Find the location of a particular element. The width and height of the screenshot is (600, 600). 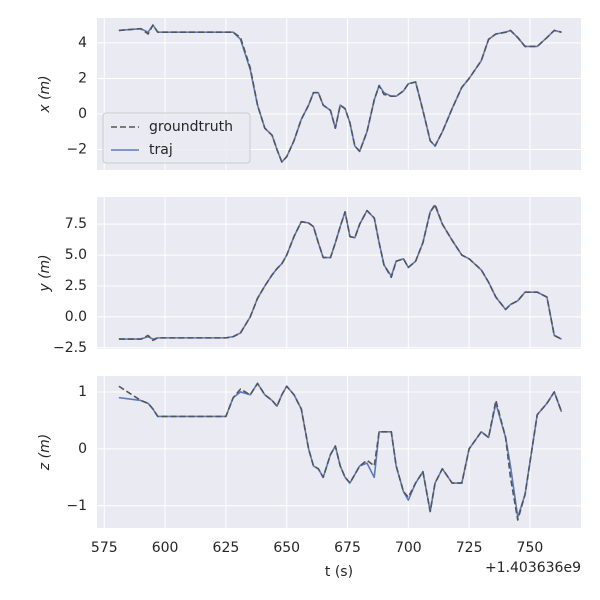

x-tick-label: 700 is located at coordinates (408, 548).